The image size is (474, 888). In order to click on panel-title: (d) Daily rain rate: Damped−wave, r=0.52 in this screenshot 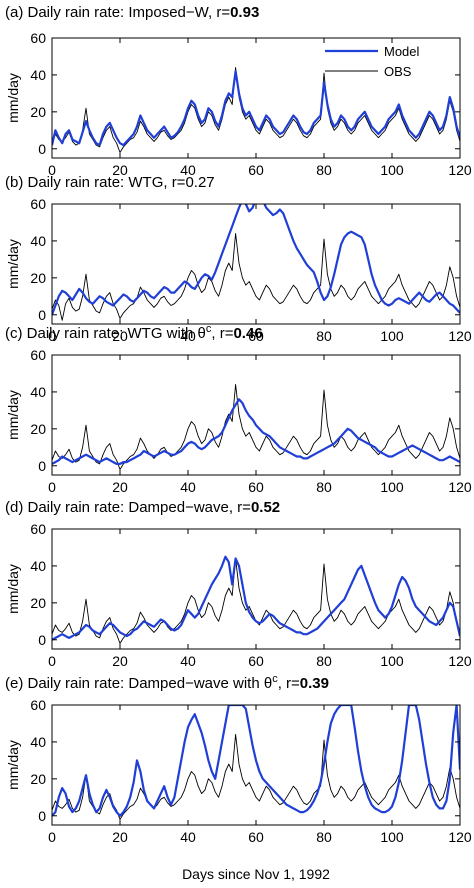, I will do `click(142, 507)`.